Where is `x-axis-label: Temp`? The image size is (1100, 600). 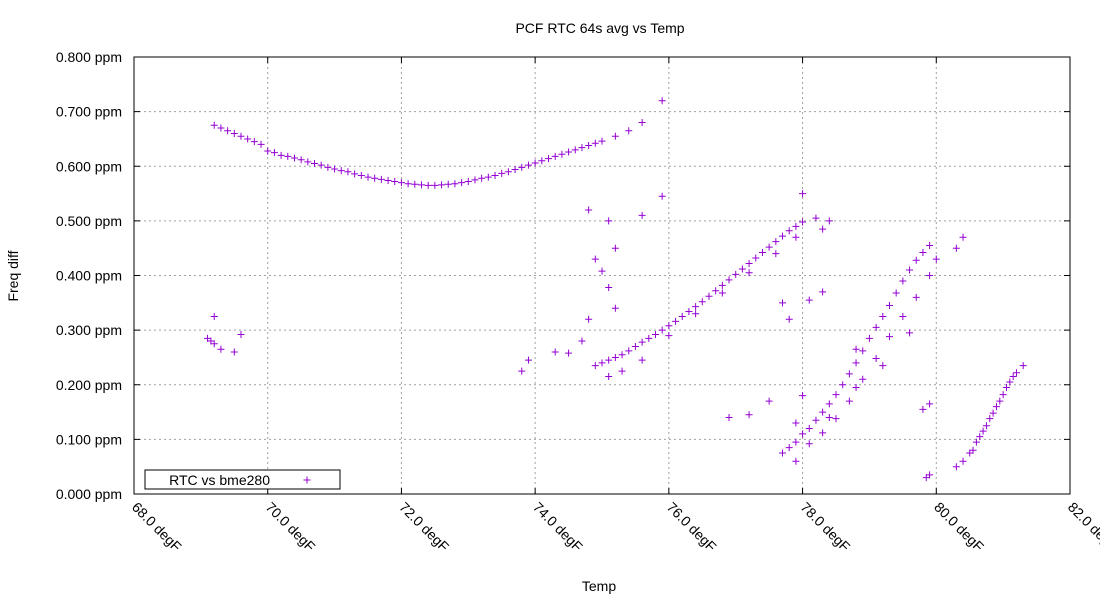 x-axis-label: Temp is located at coordinates (599, 586).